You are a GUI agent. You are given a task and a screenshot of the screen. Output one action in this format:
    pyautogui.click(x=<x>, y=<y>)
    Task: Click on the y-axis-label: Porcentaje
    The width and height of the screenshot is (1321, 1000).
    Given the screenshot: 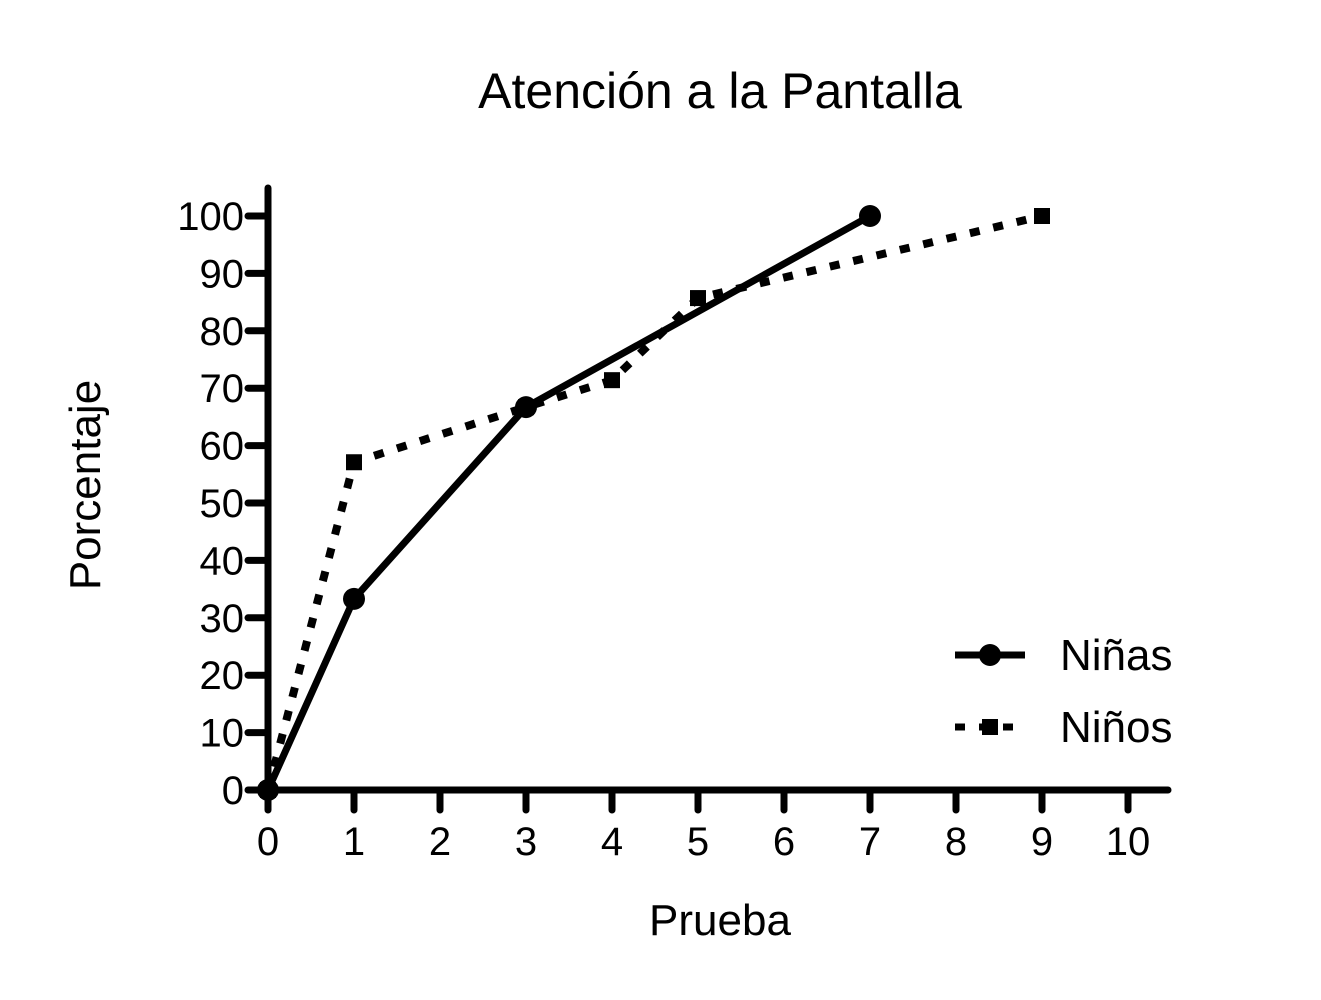 What is the action you would take?
    pyautogui.click(x=85, y=485)
    